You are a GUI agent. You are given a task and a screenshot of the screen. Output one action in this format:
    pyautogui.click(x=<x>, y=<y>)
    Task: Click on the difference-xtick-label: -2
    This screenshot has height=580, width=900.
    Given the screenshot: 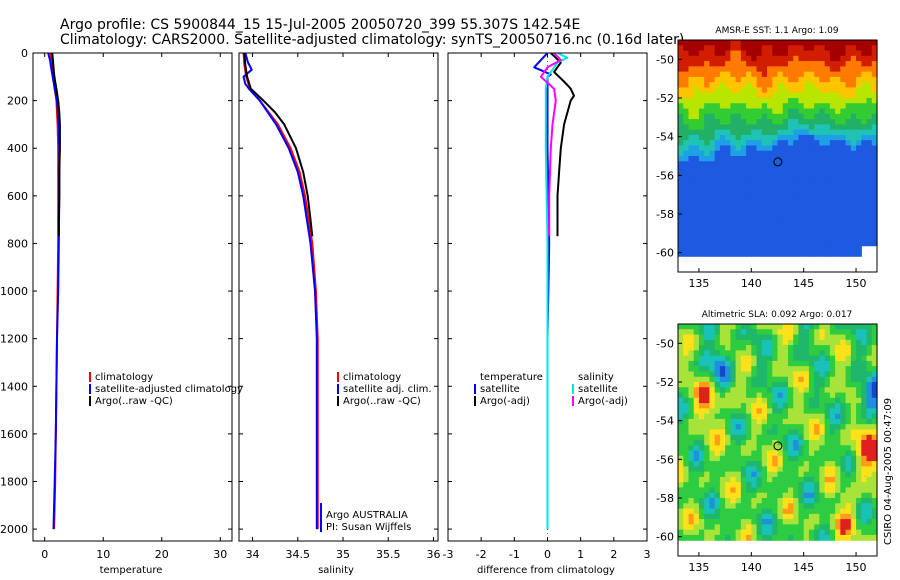 What is the action you would take?
    pyautogui.click(x=481, y=554)
    